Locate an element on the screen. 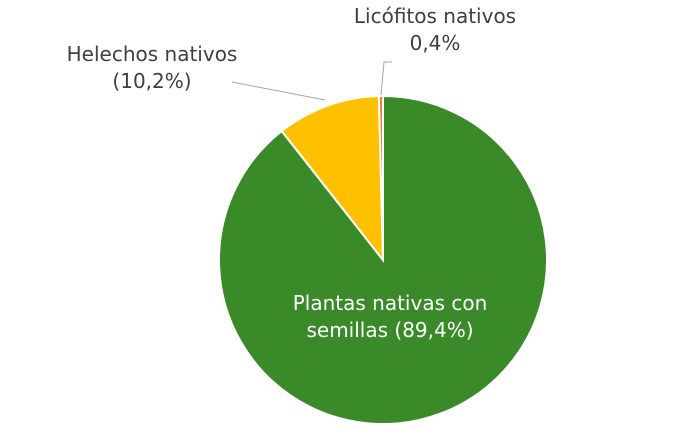 This screenshot has height=441, width=700. category-label: Plantas nativas con semillas is located at coordinates (390, 316).